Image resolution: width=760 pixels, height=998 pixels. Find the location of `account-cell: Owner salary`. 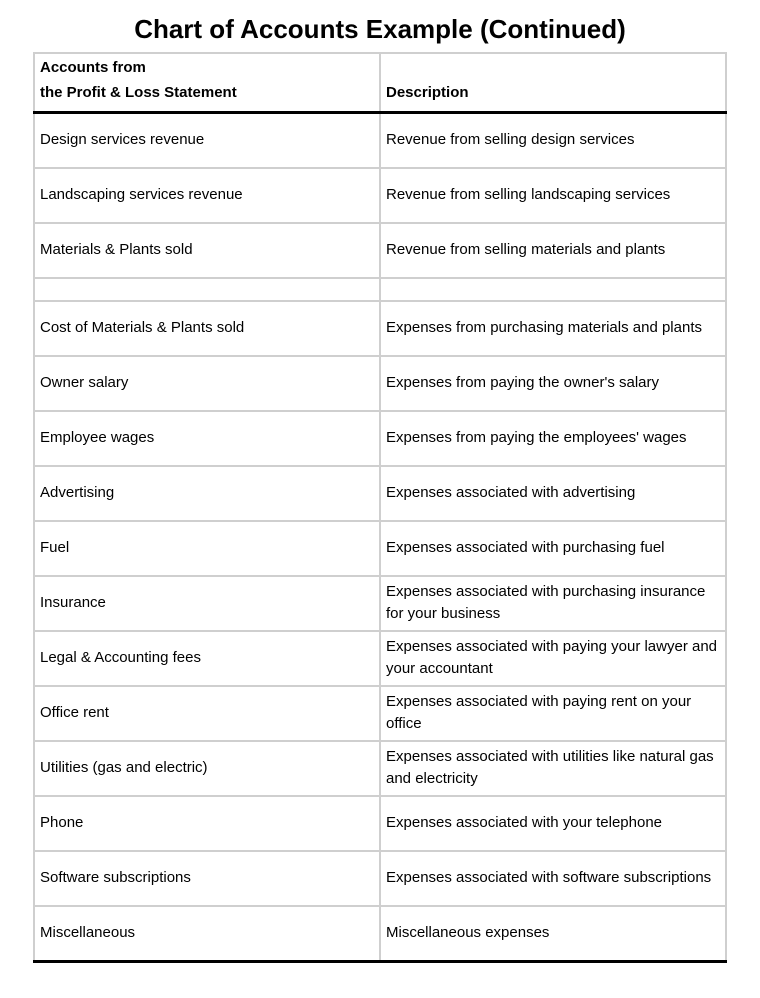

account-cell: Owner salary is located at coordinates (207, 383).